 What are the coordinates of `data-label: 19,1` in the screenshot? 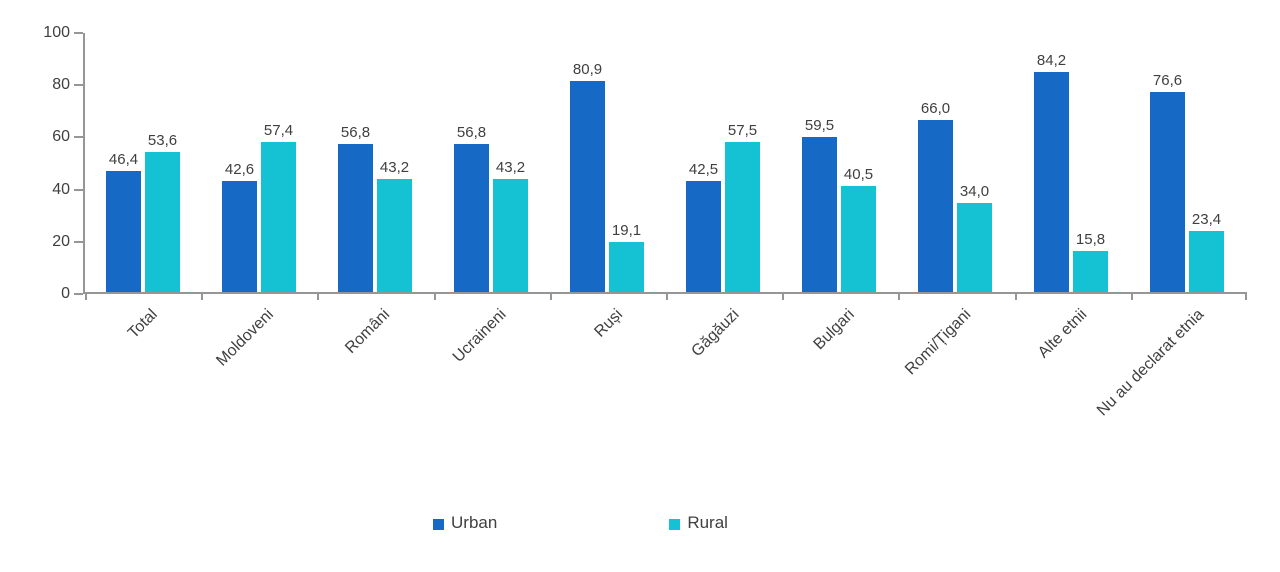 It's located at (626, 231).